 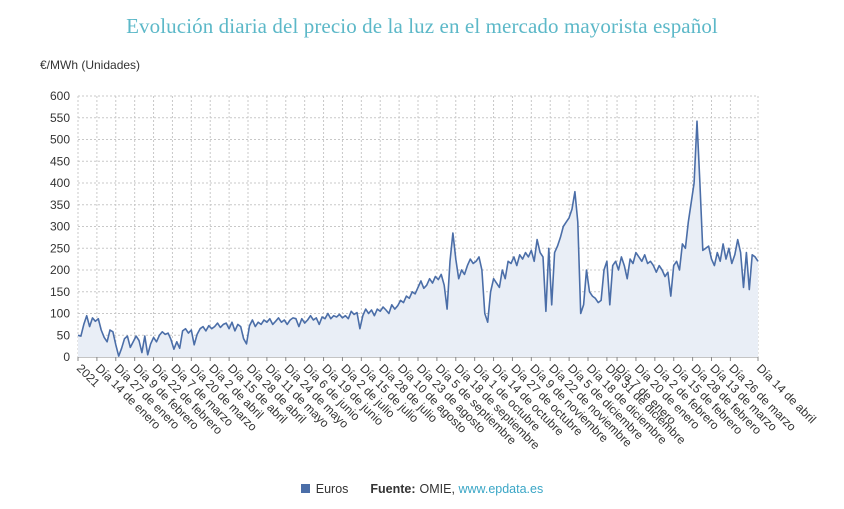 What do you see at coordinates (393, 489) in the screenshot?
I see `source-label: Fuente:` at bounding box center [393, 489].